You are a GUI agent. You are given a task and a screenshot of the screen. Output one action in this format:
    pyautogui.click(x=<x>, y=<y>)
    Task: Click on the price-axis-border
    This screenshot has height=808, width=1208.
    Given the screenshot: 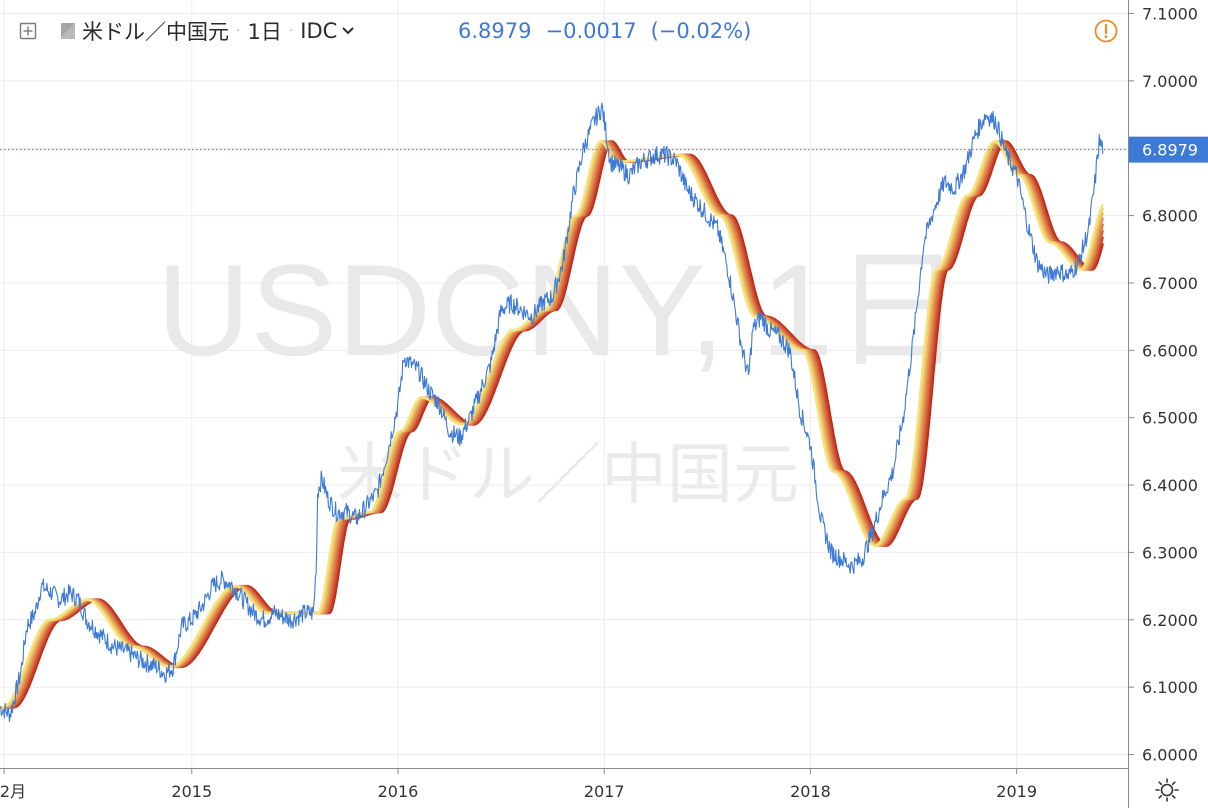 What is the action you would take?
    pyautogui.click(x=1128, y=404)
    